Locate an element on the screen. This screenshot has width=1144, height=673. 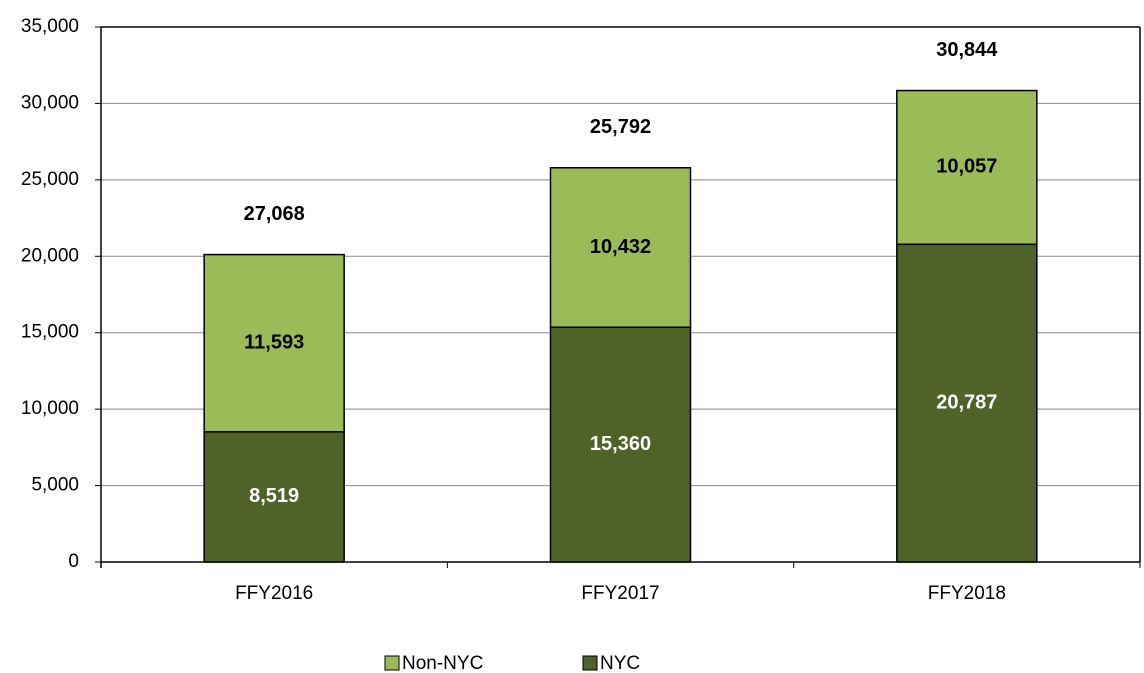
y-tick-label: 30,000 is located at coordinates (50, 102).